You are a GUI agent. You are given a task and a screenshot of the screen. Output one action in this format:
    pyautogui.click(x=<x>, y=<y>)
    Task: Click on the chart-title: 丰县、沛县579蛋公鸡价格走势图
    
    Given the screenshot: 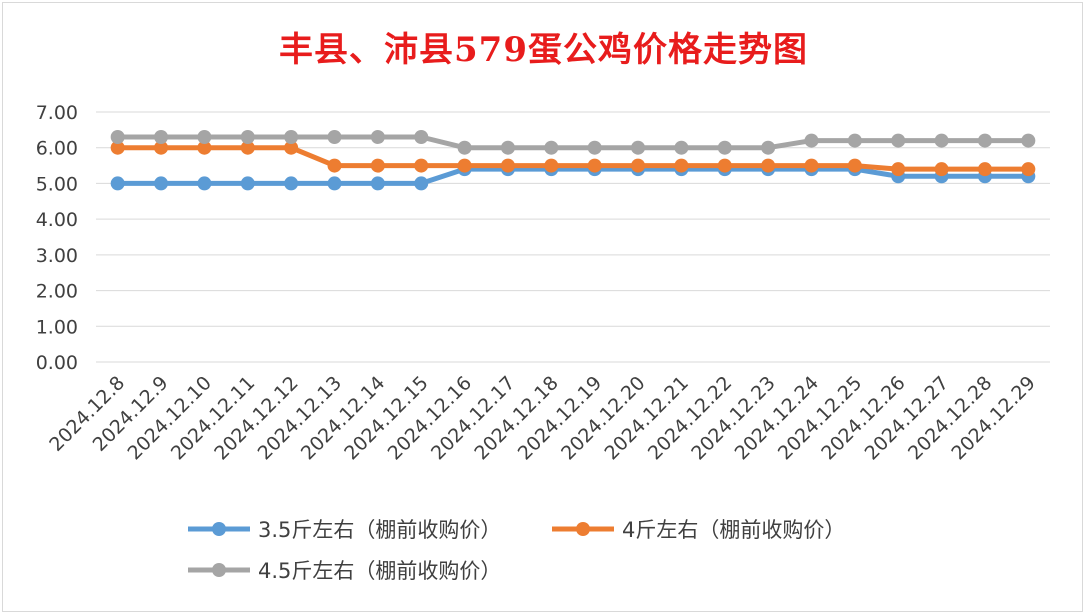 What is the action you would take?
    pyautogui.click(x=543, y=50)
    